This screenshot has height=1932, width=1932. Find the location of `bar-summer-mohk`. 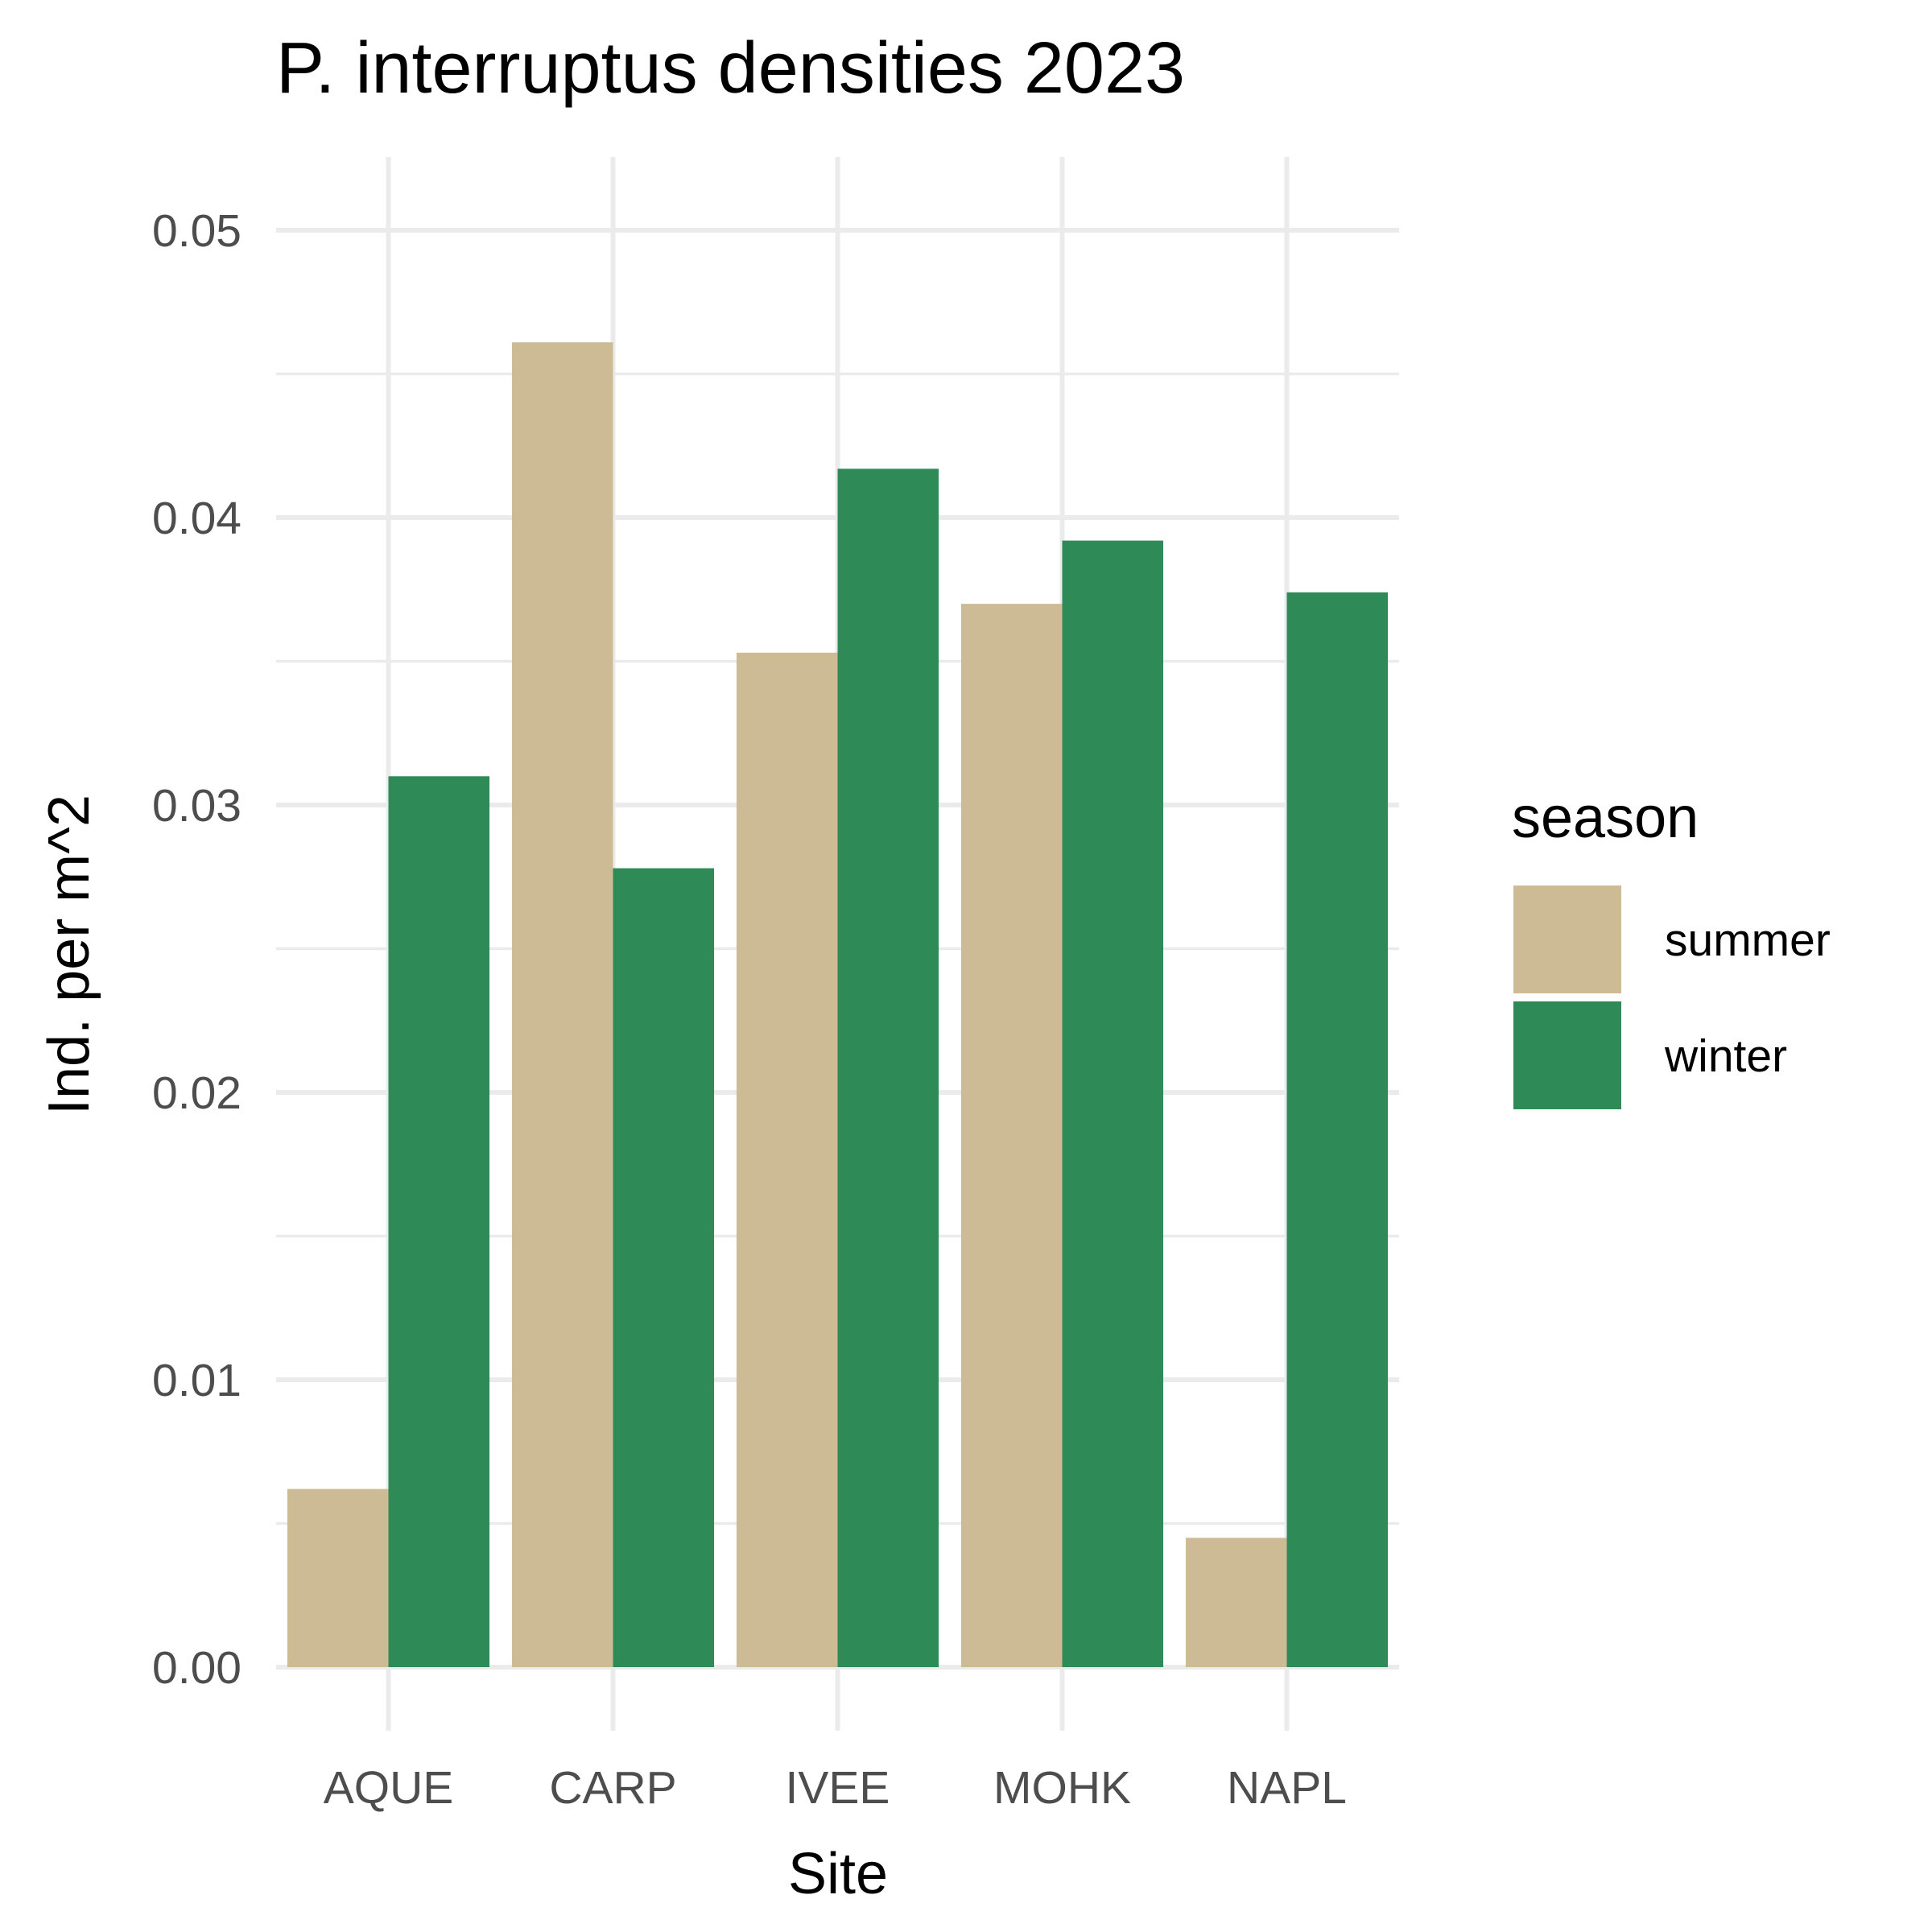

bar-summer-mohk is located at coordinates (1011, 1135).